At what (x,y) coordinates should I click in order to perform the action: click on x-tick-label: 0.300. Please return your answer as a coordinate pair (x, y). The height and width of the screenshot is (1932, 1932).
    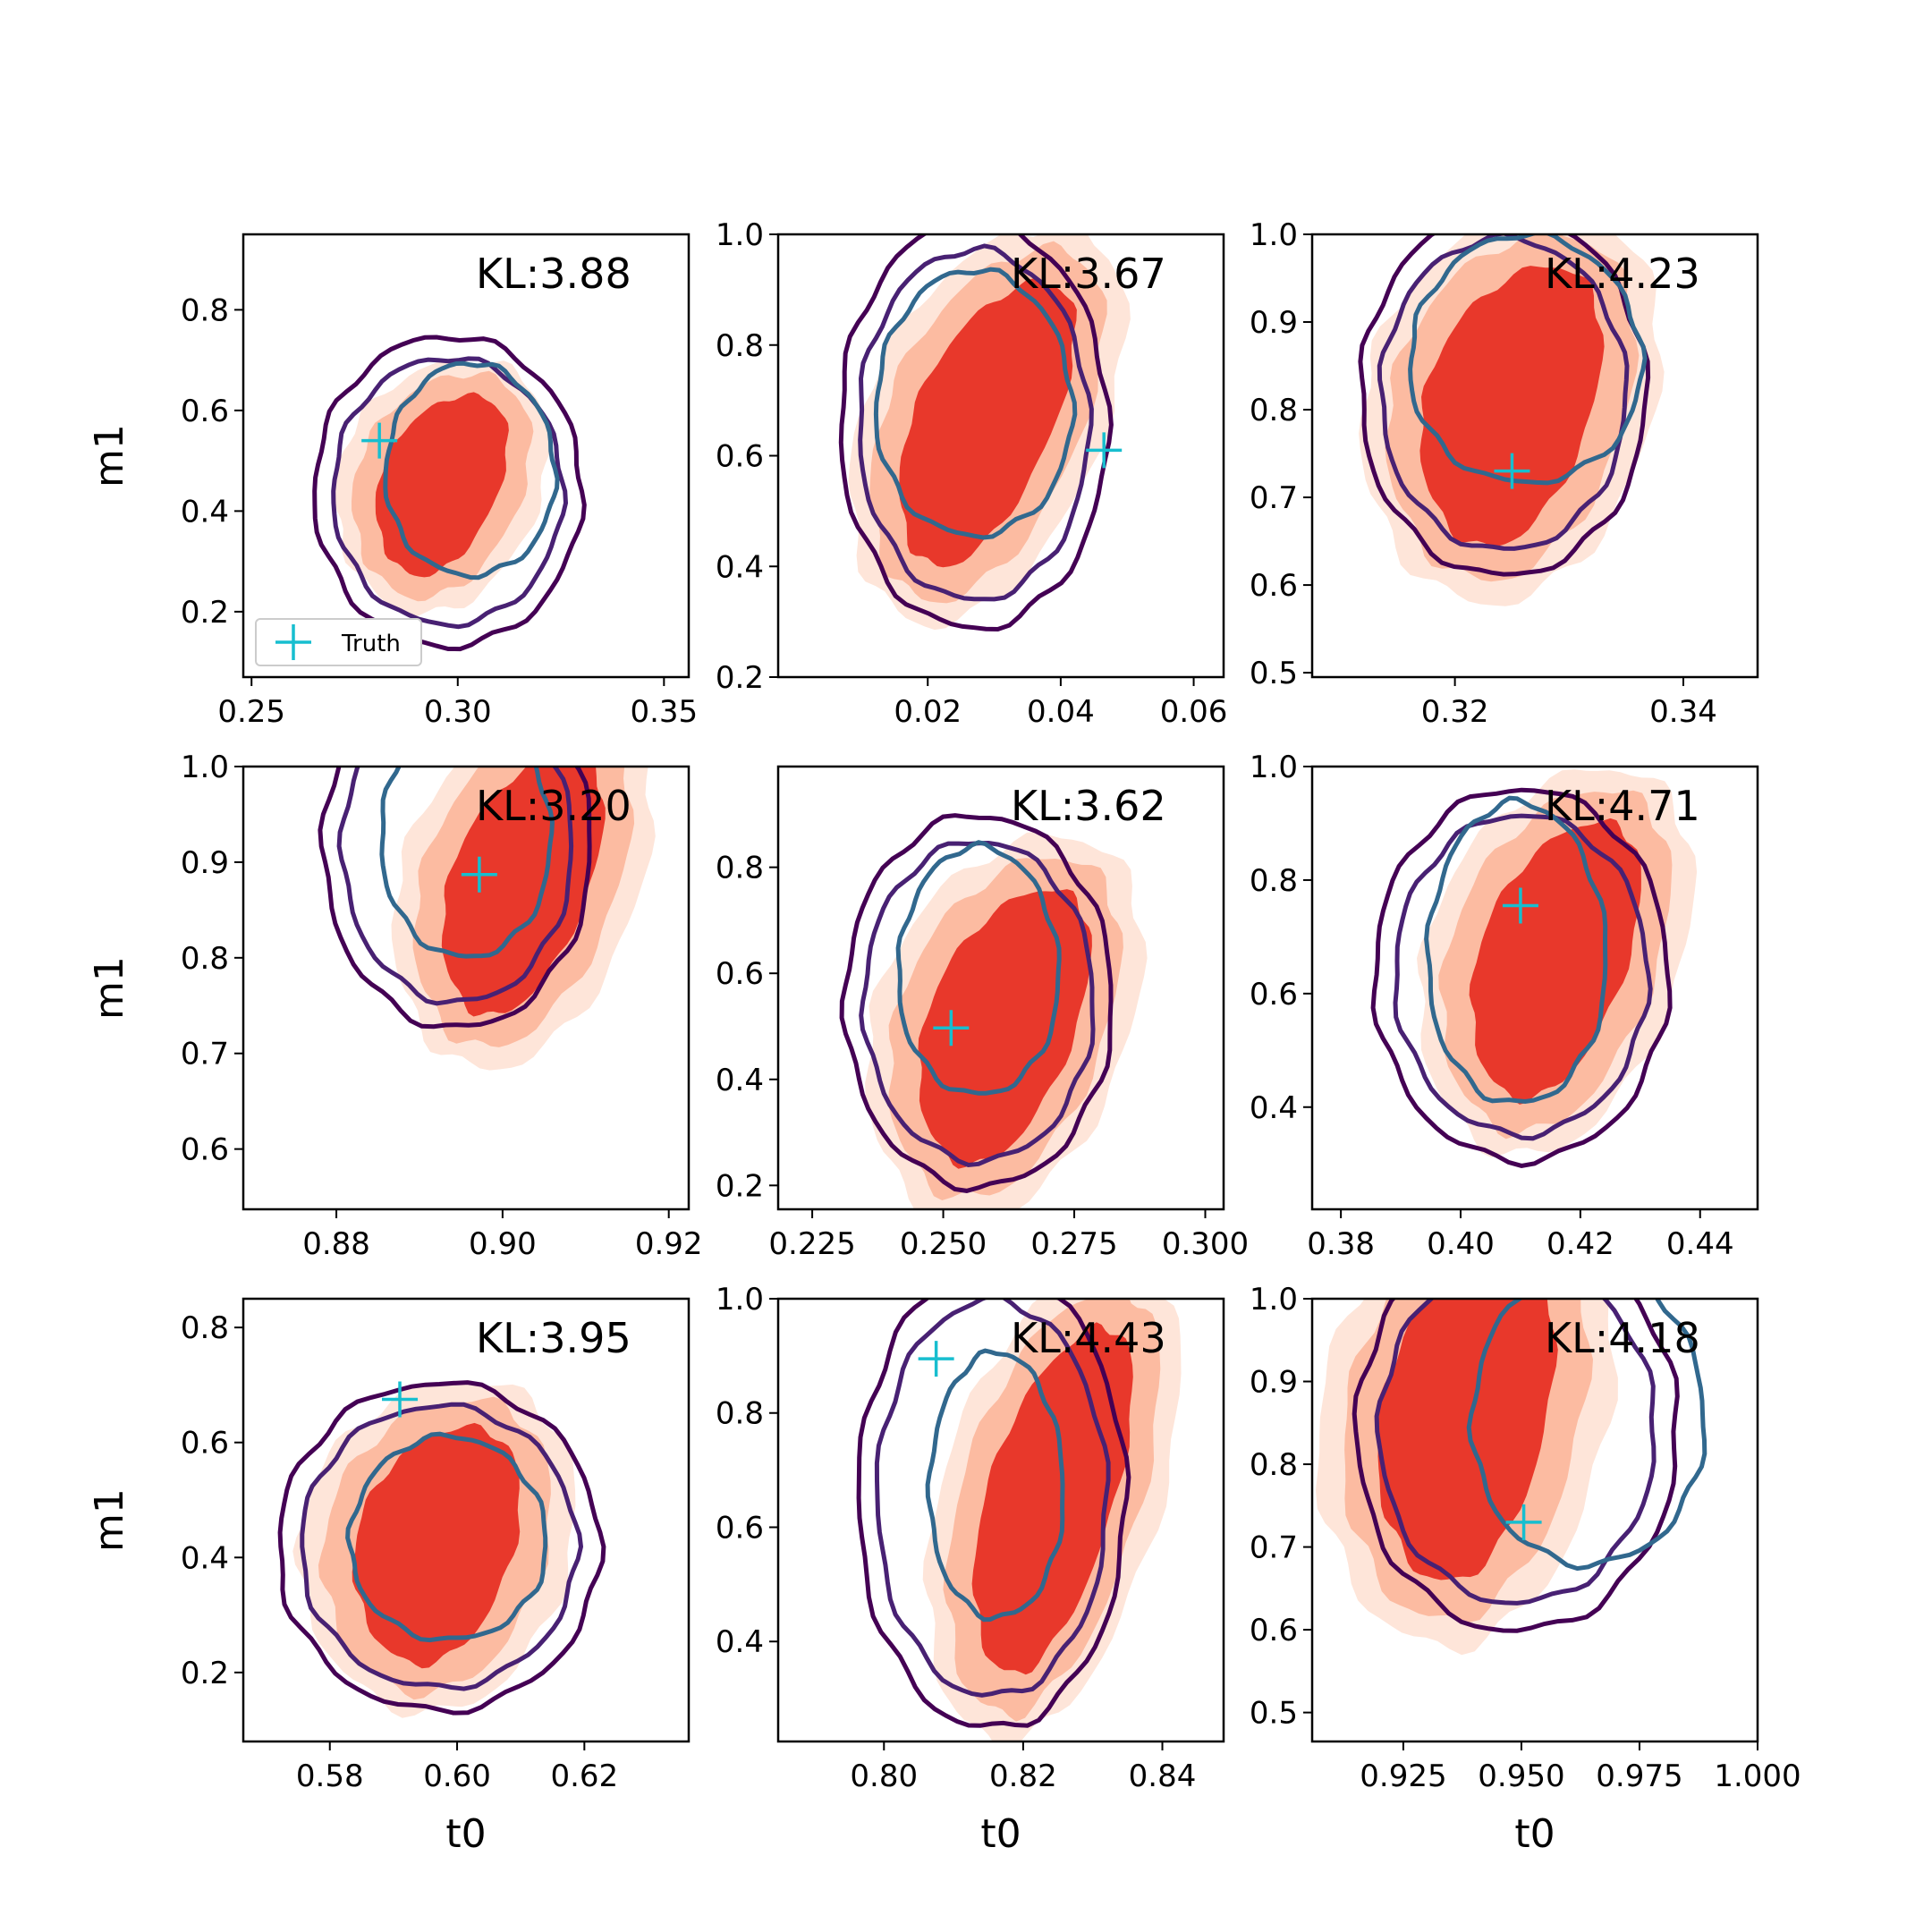
    Looking at the image, I should click on (1205, 1244).